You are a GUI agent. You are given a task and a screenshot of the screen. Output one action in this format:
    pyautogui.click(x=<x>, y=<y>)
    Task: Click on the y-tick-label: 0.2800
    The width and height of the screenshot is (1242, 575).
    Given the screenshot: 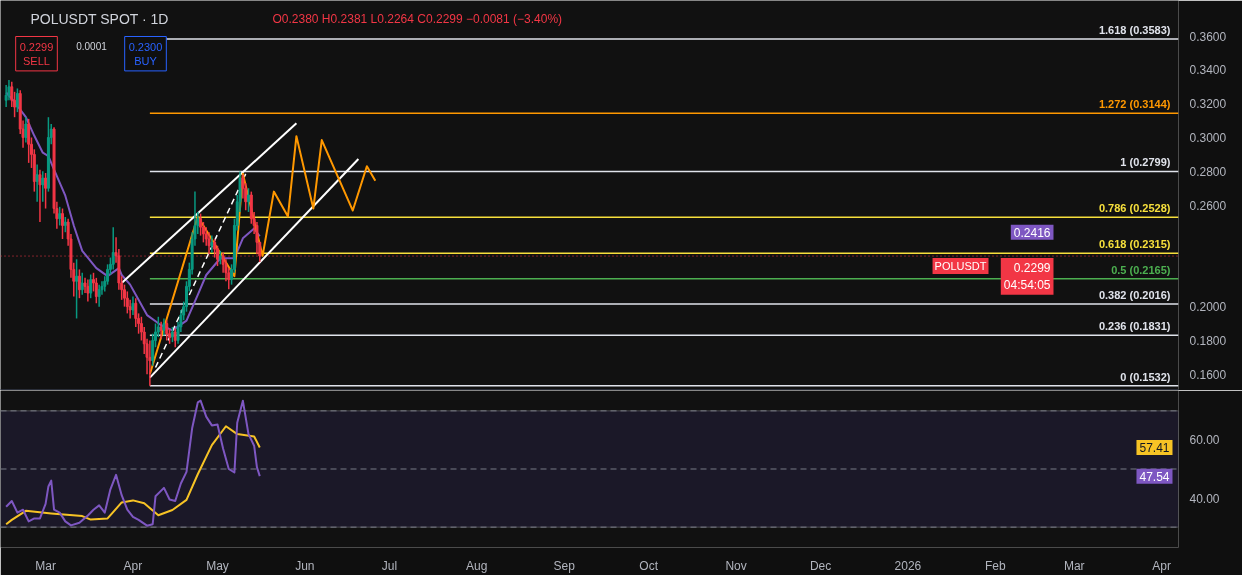 What is the action you would take?
    pyautogui.click(x=1208, y=171)
    